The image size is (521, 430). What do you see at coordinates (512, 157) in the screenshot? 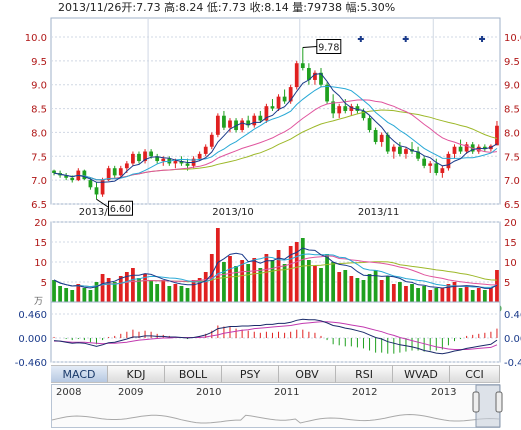
I see `price-y-tick-right: 7.5` at bounding box center [512, 157].